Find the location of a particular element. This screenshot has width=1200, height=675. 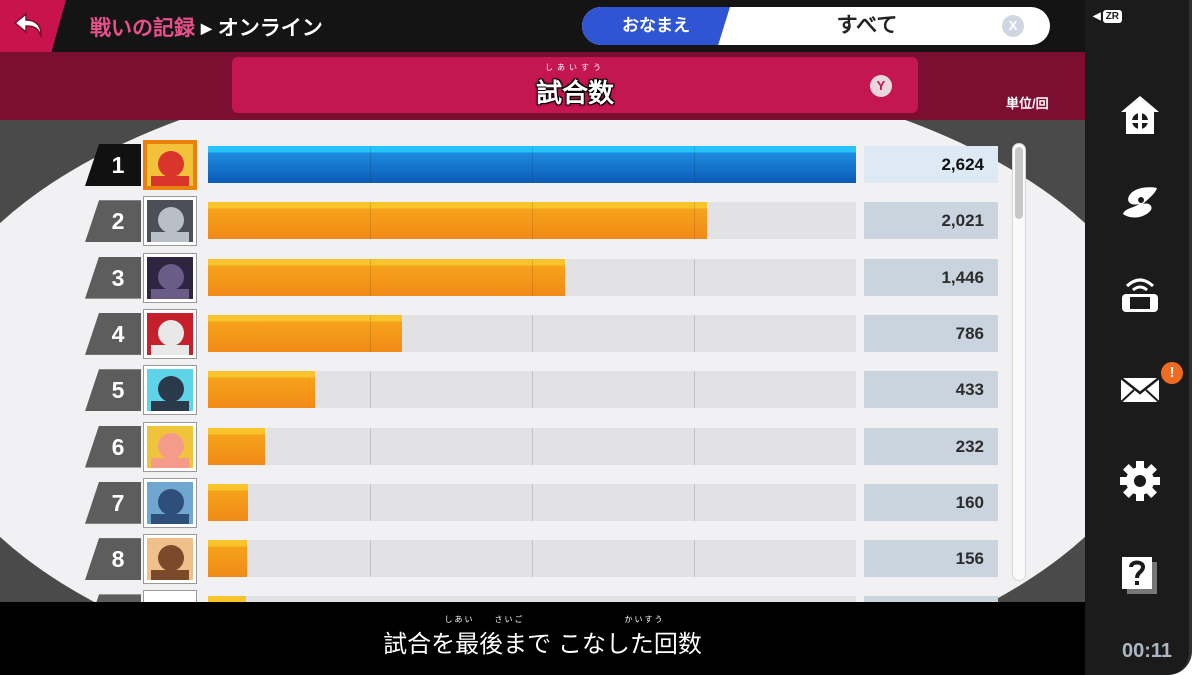

y-button-icon: Y is located at coordinates (881, 86).